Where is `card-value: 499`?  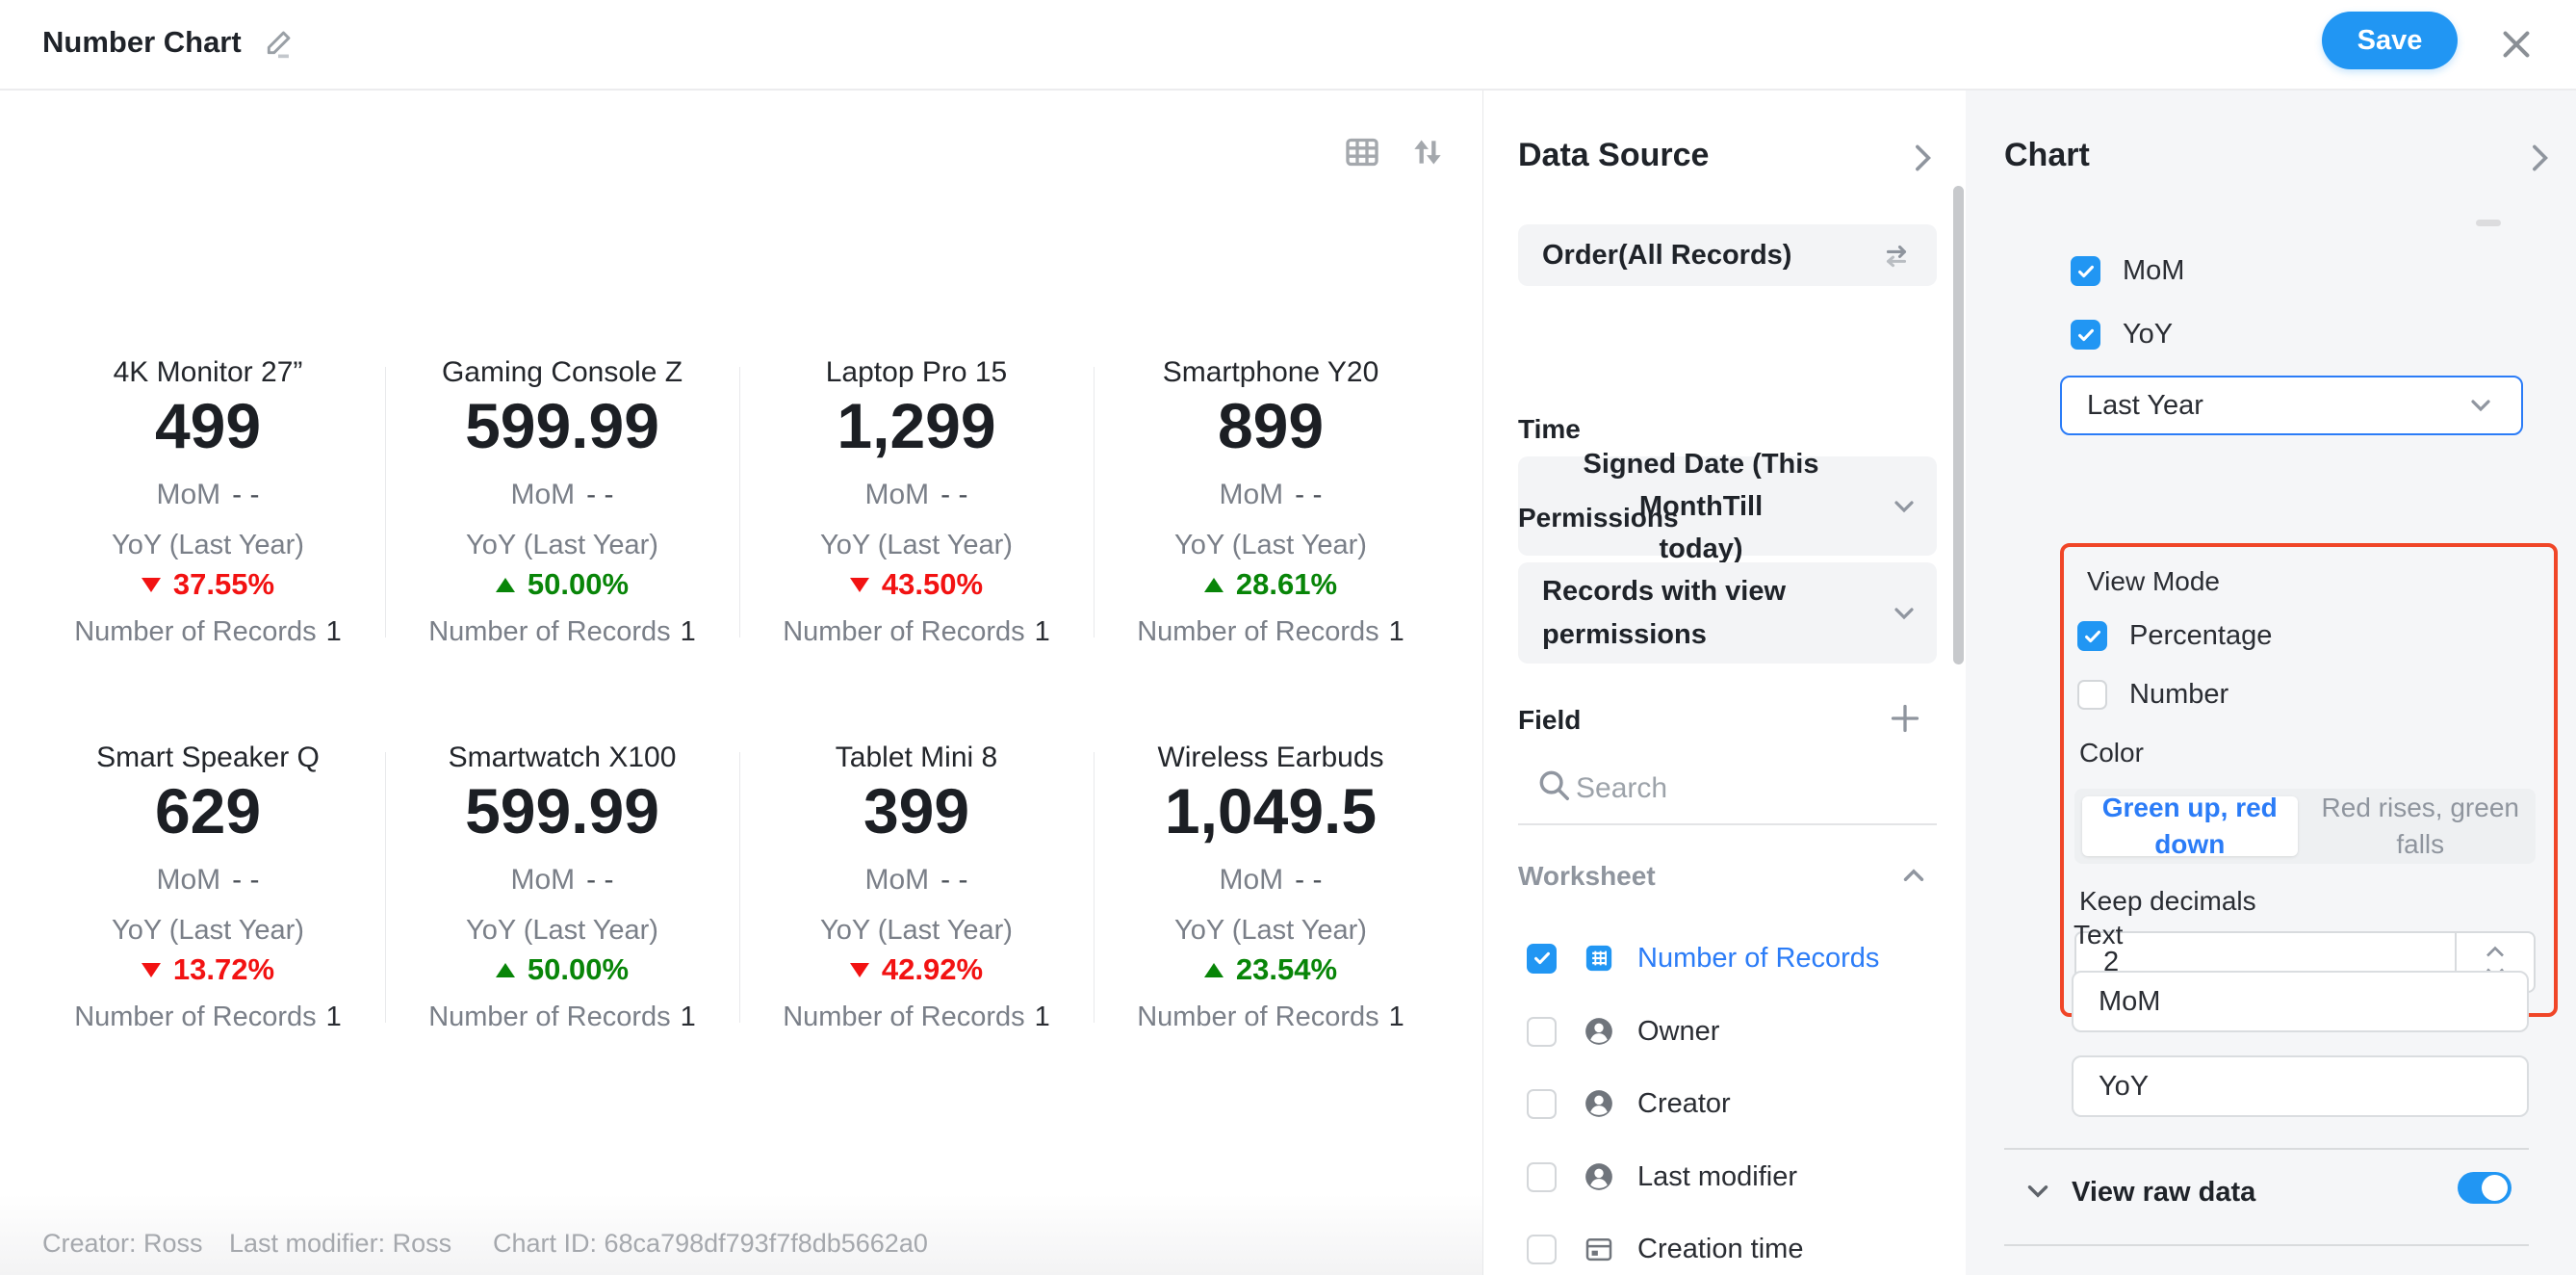 card-value: 499 is located at coordinates (208, 425).